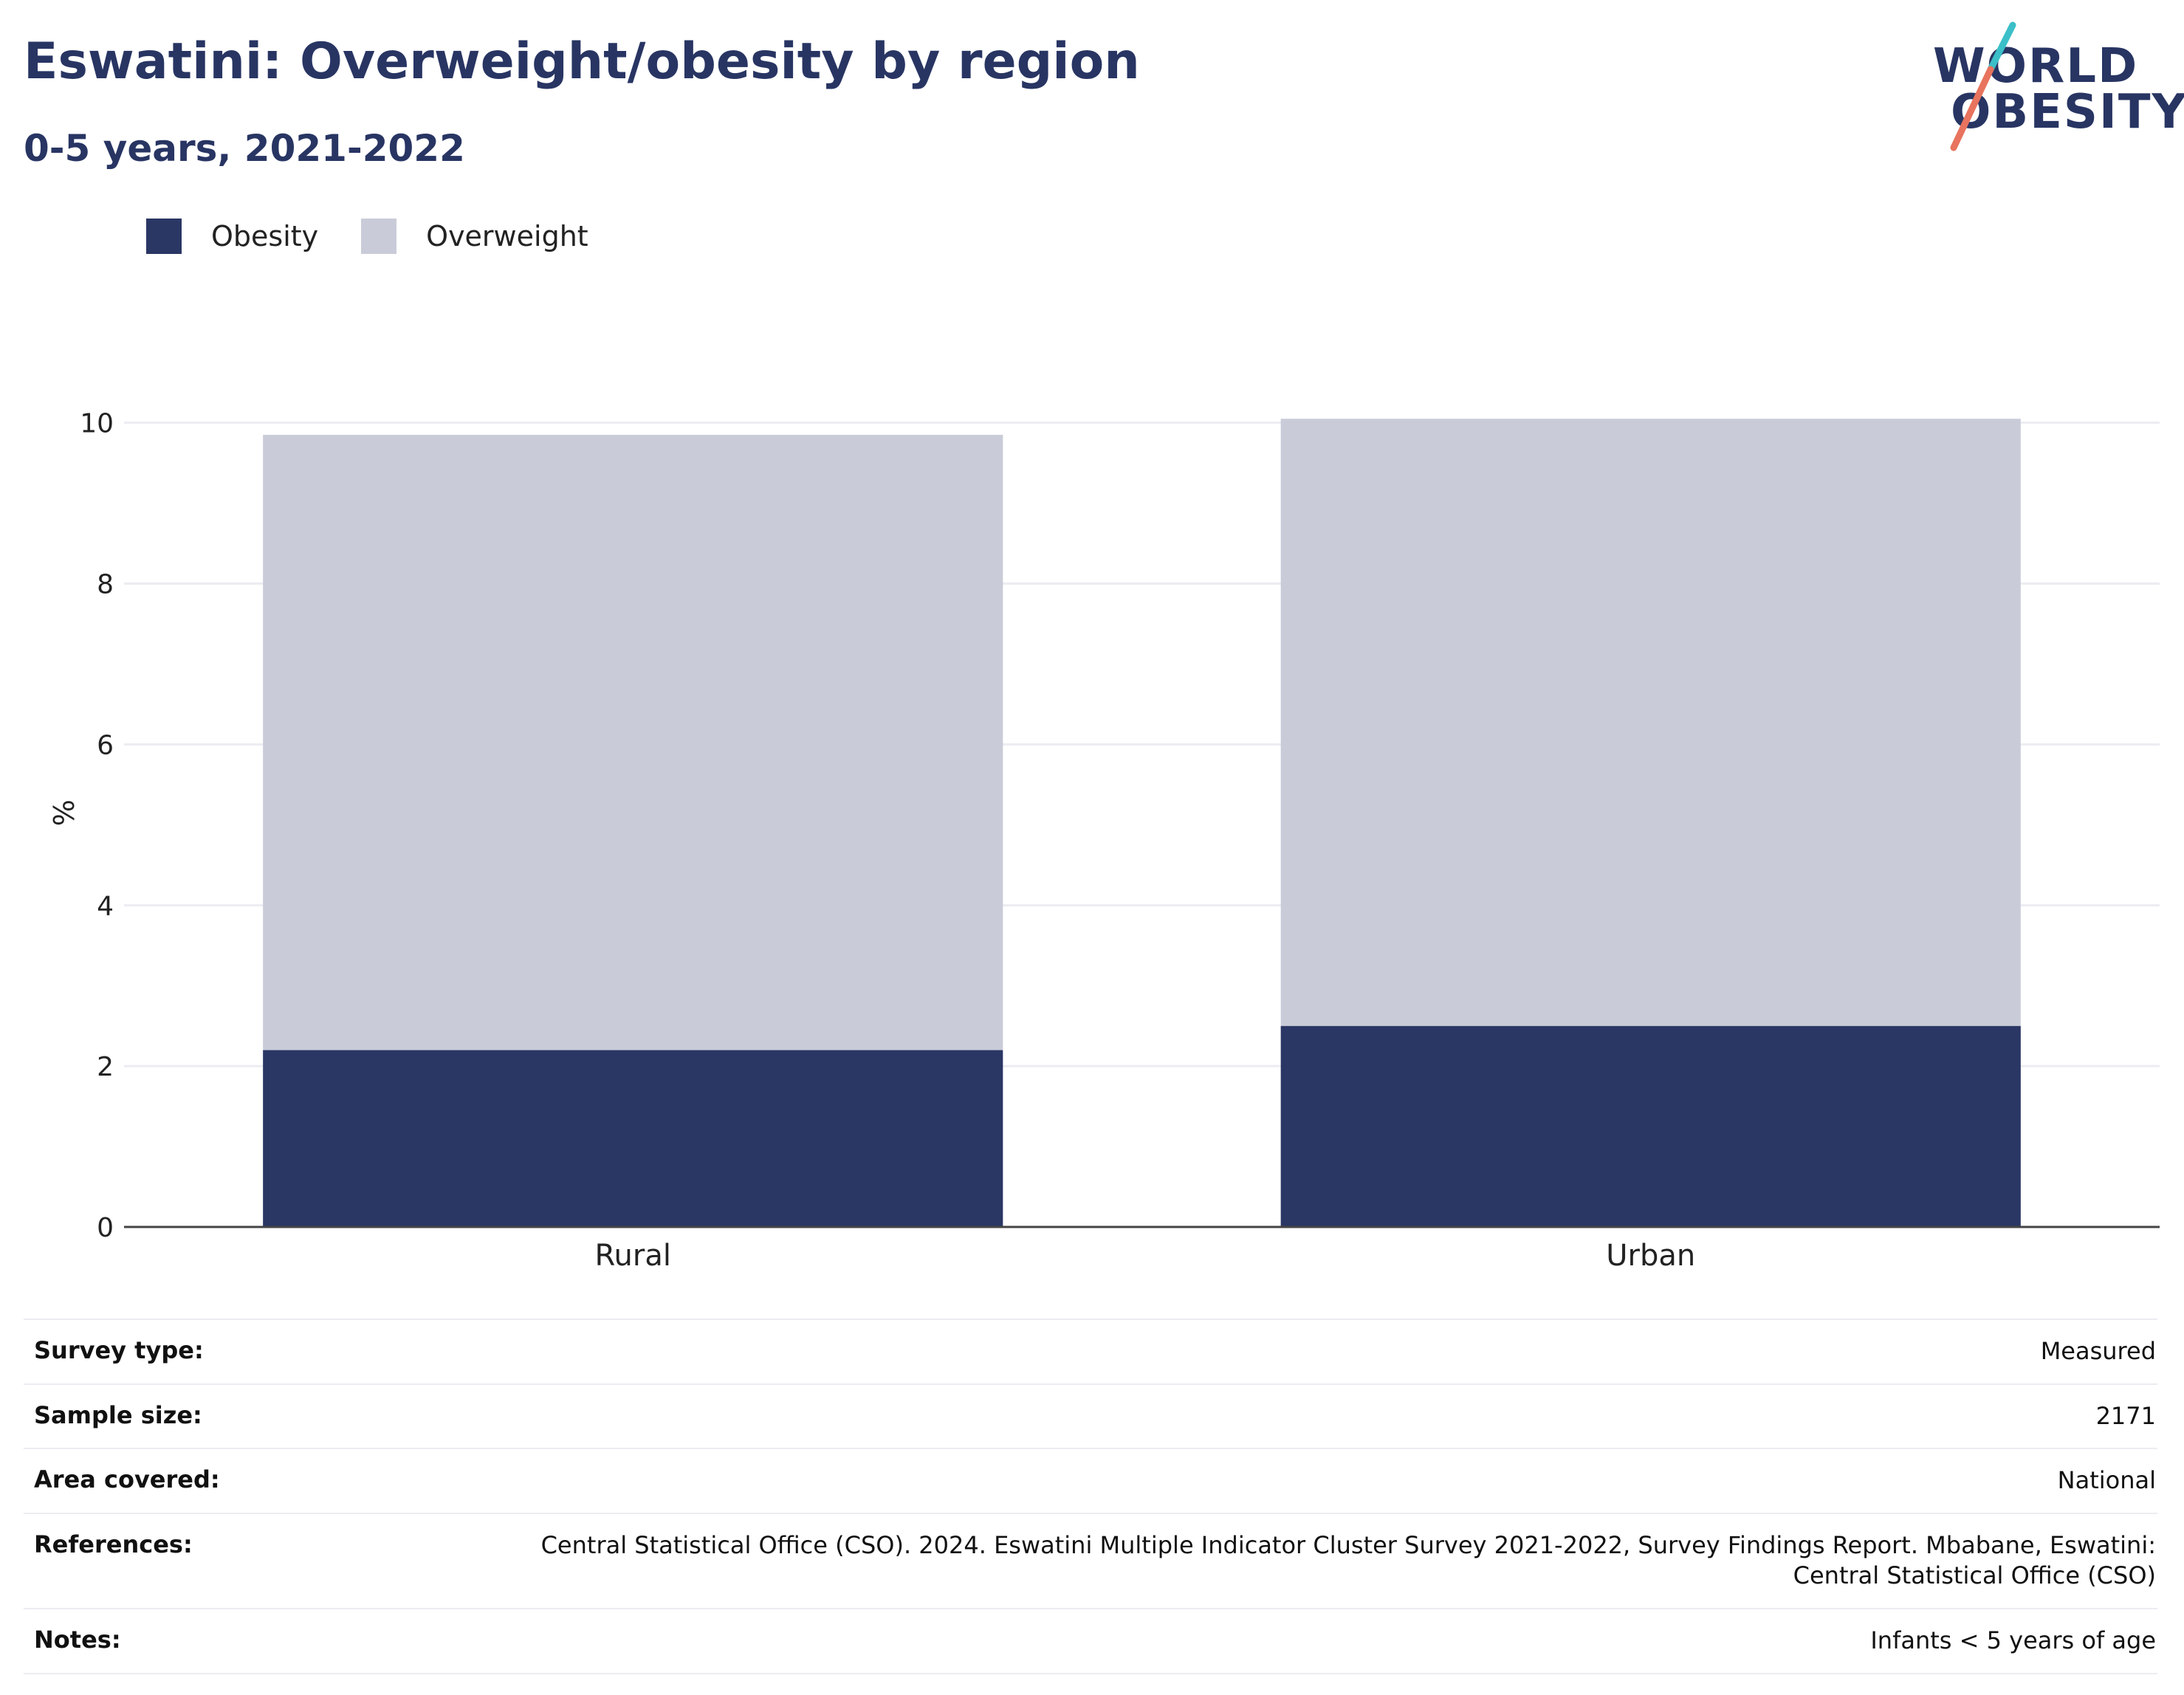 Image resolution: width=2184 pixels, height=1695 pixels. What do you see at coordinates (2013, 1640) in the screenshot?
I see `meta-value: Infants < 5 years of age` at bounding box center [2013, 1640].